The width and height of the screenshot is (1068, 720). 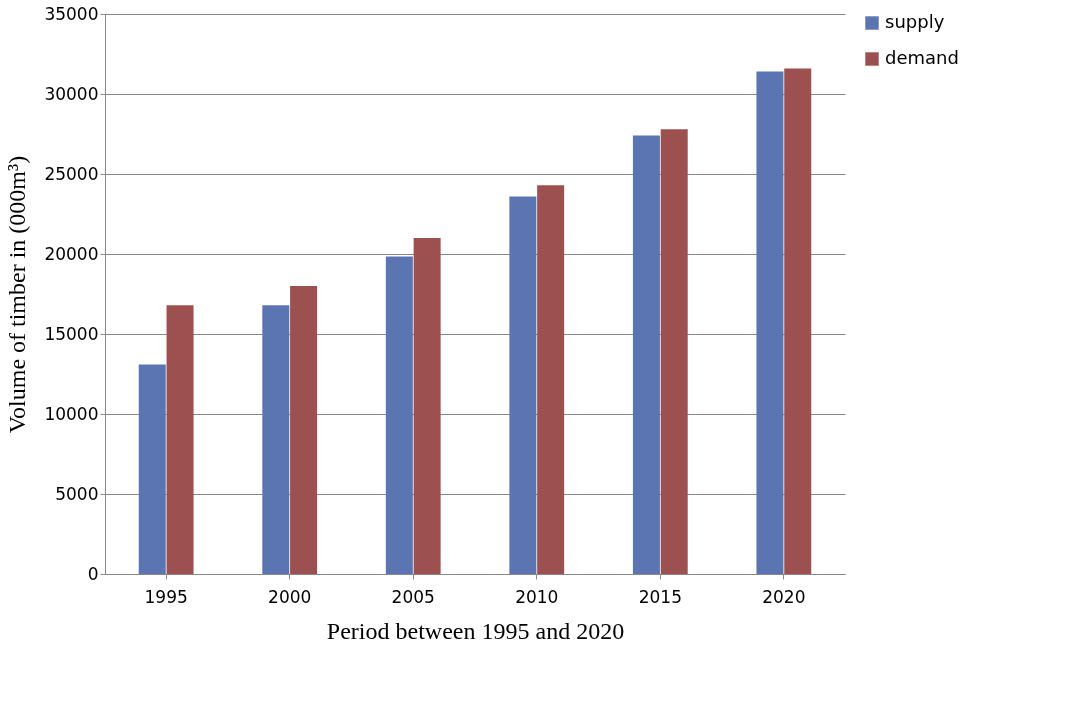 What do you see at coordinates (915, 21) in the screenshot?
I see `legend-label: supply` at bounding box center [915, 21].